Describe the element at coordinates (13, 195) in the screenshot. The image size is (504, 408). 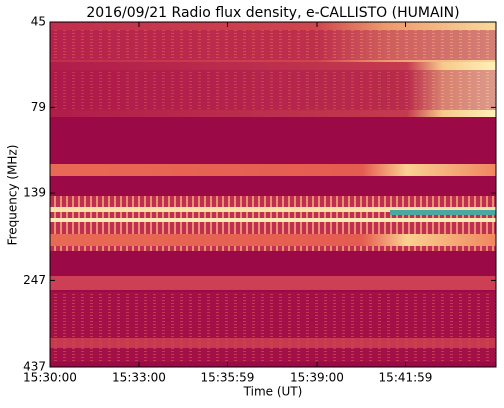
I see `y-axis-label: Frequency (MHz)` at that location.